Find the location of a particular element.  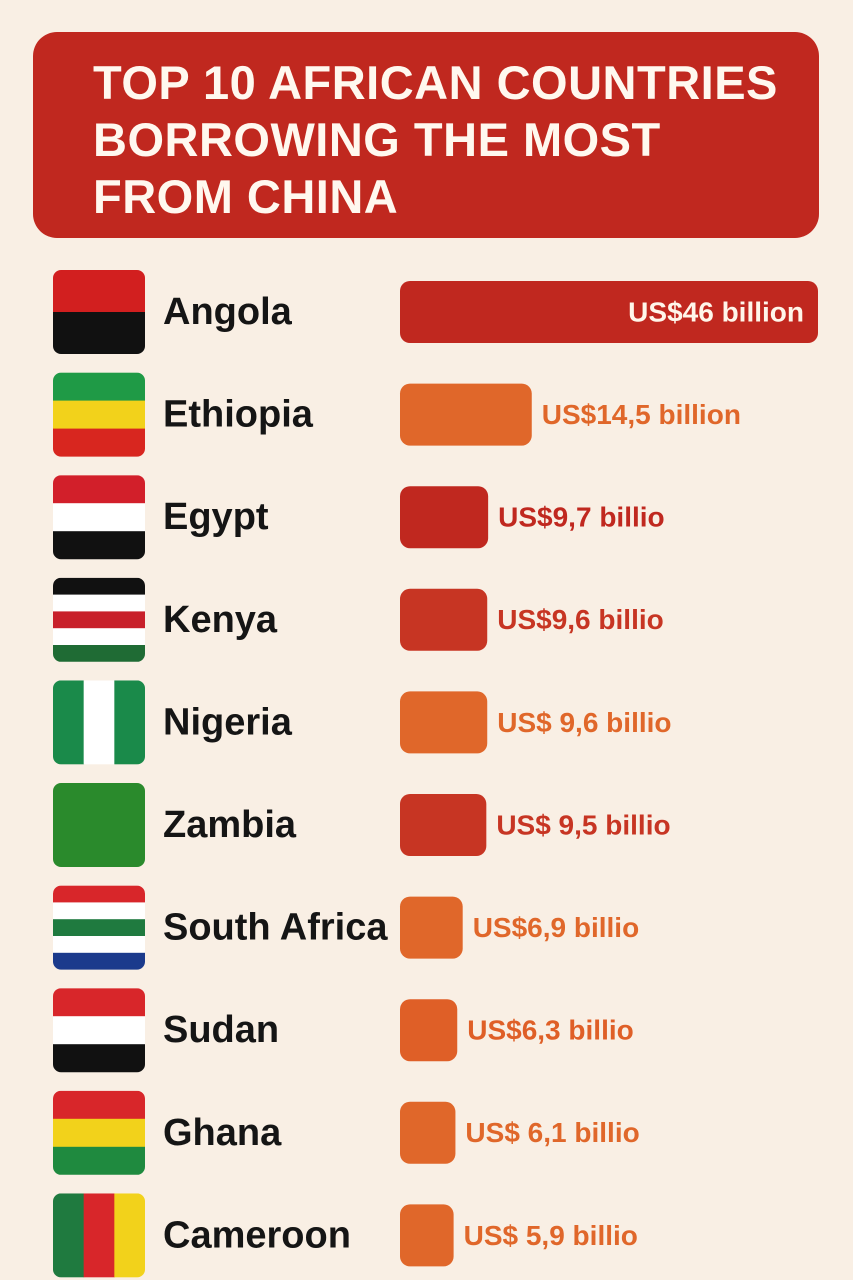

value-label: US$9,6 billio is located at coordinates (580, 619).